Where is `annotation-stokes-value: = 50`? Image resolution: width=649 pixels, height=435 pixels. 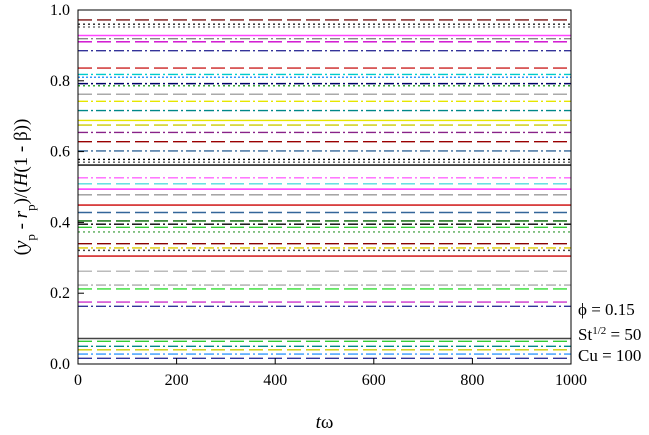 annotation-stokes-value: = 50 is located at coordinates (623, 334).